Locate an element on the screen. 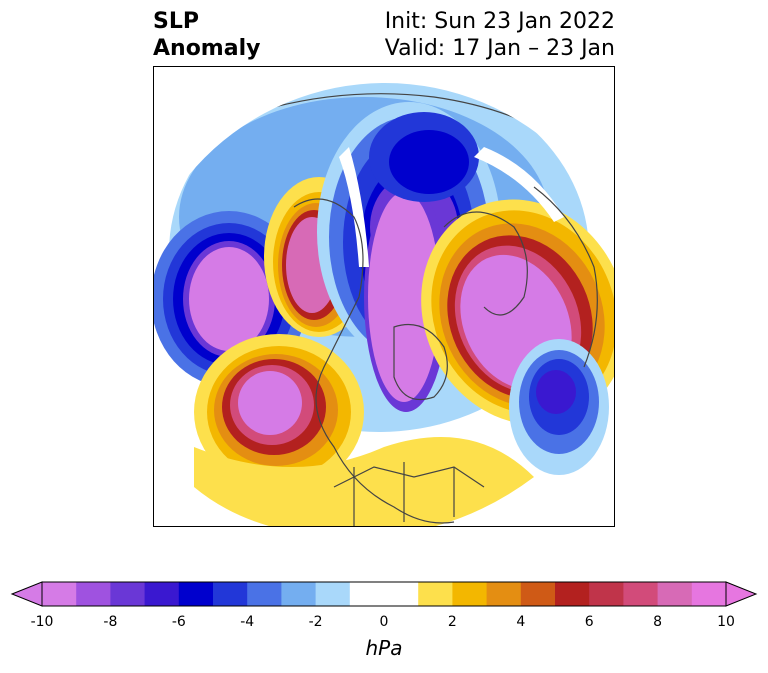  colorbar-tick-label: 8 is located at coordinates (658, 622).